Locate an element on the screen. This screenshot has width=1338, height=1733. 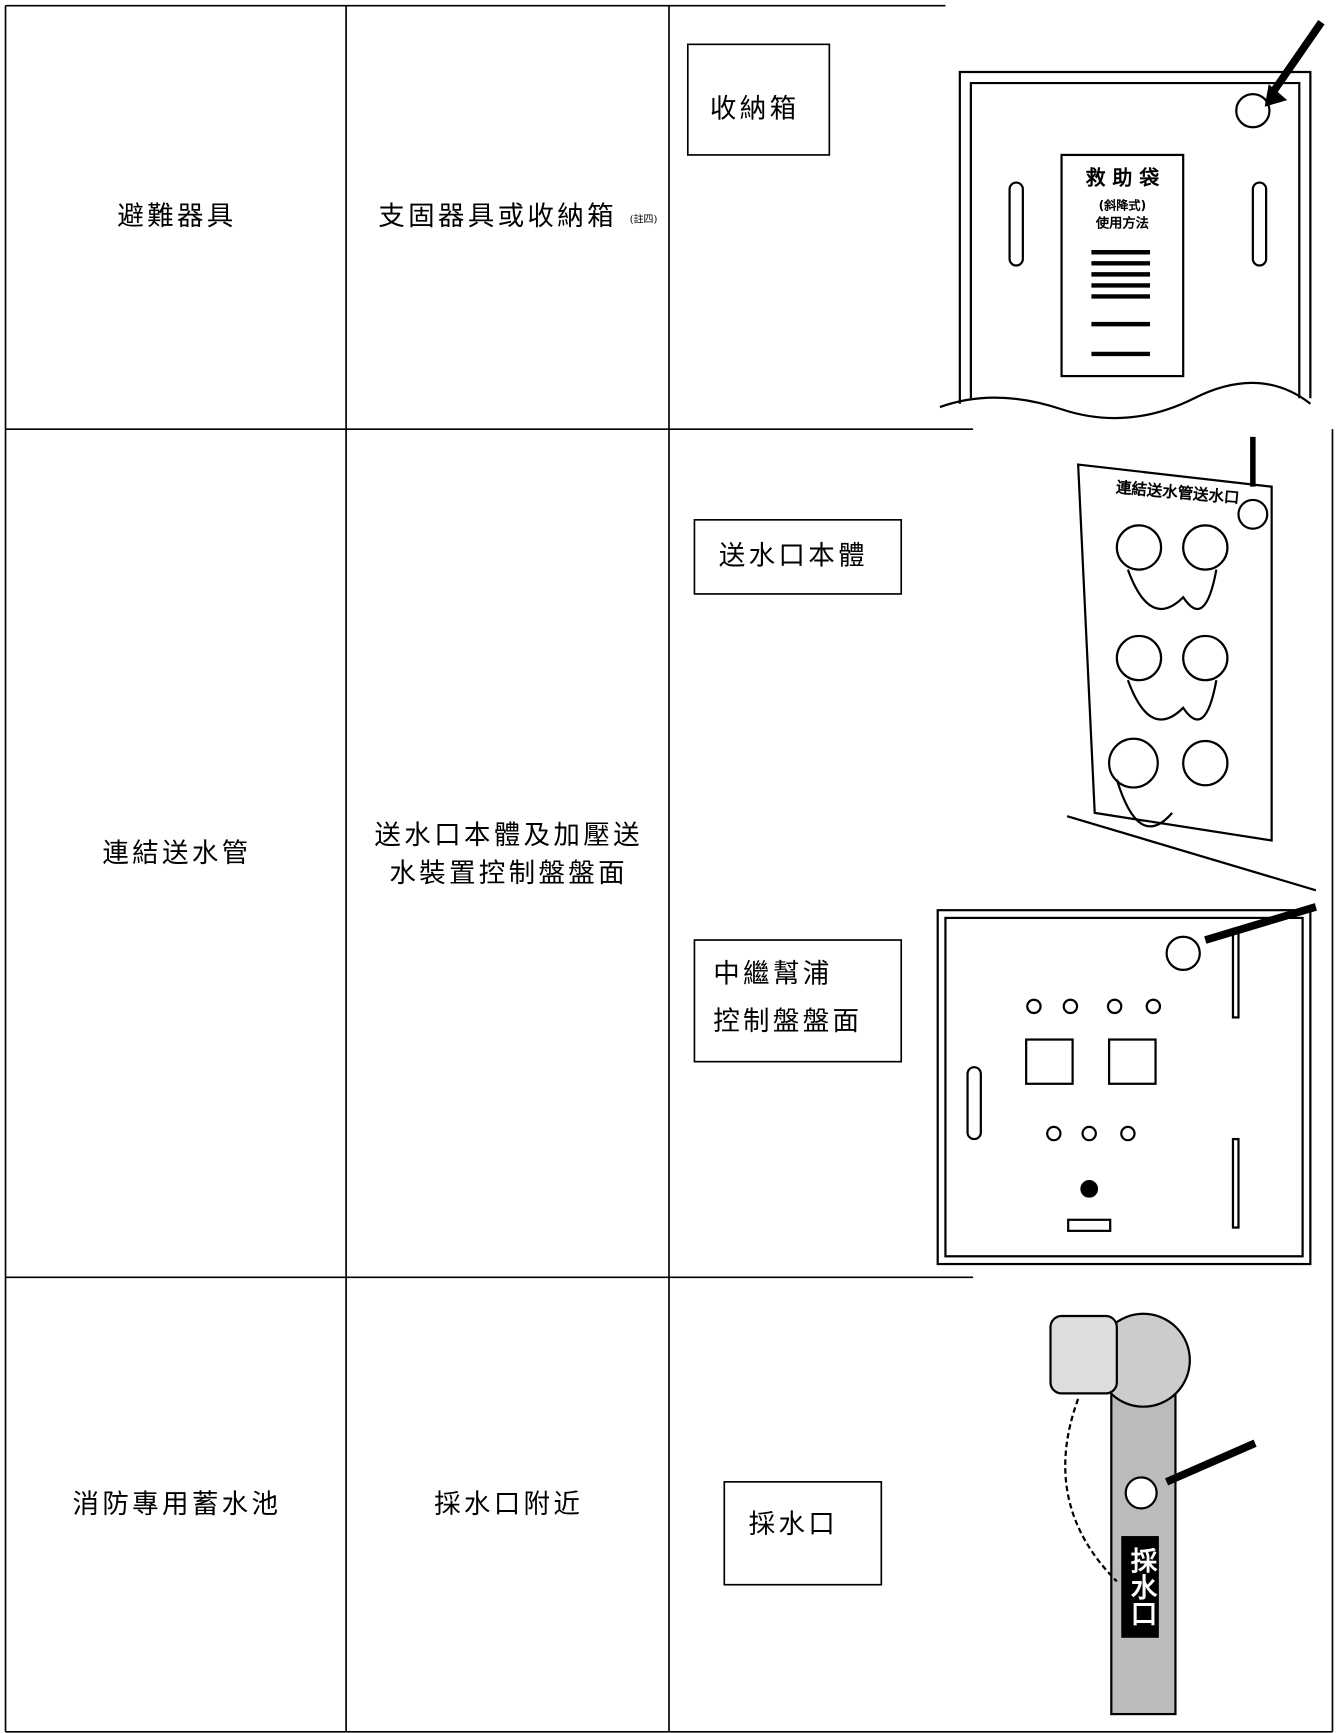
connection-illustration is located at coordinates (1126, 851).